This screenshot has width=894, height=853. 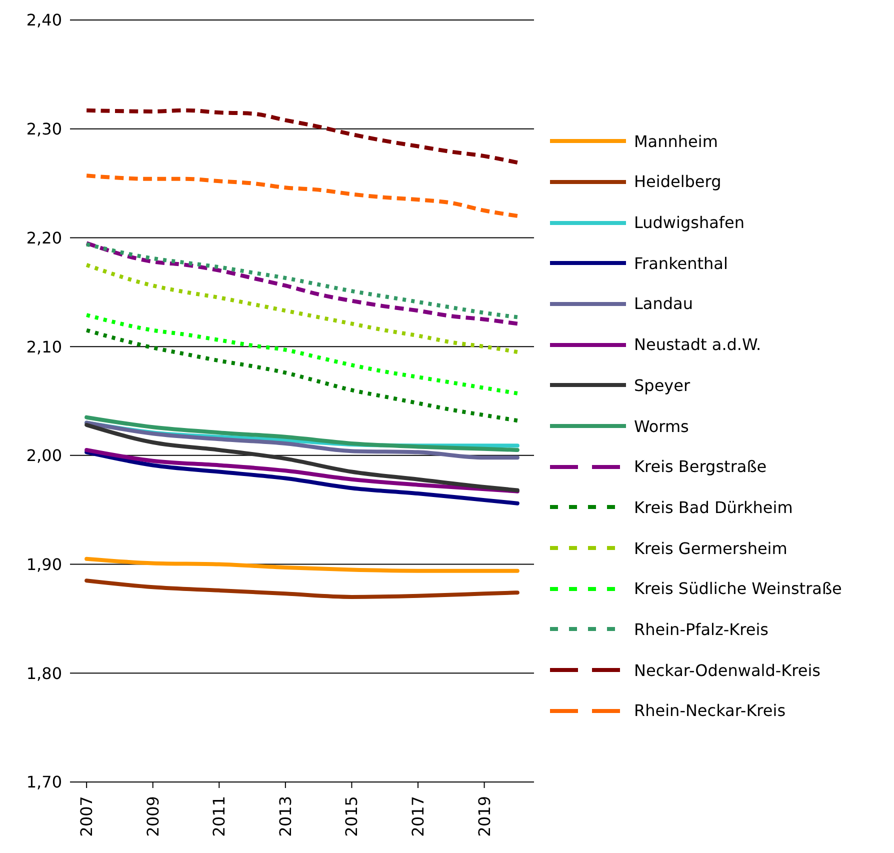 What do you see at coordinates (681, 263) in the screenshot?
I see `legend-label: Frankenthal` at bounding box center [681, 263].